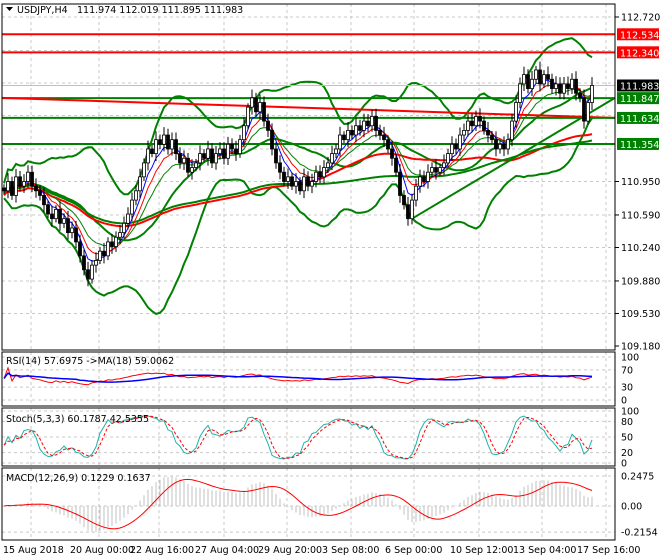 This screenshot has width=660, height=560. What do you see at coordinates (162, 550) in the screenshot?
I see `time-tick-label: 22 Aug 16:00` at bounding box center [162, 550].